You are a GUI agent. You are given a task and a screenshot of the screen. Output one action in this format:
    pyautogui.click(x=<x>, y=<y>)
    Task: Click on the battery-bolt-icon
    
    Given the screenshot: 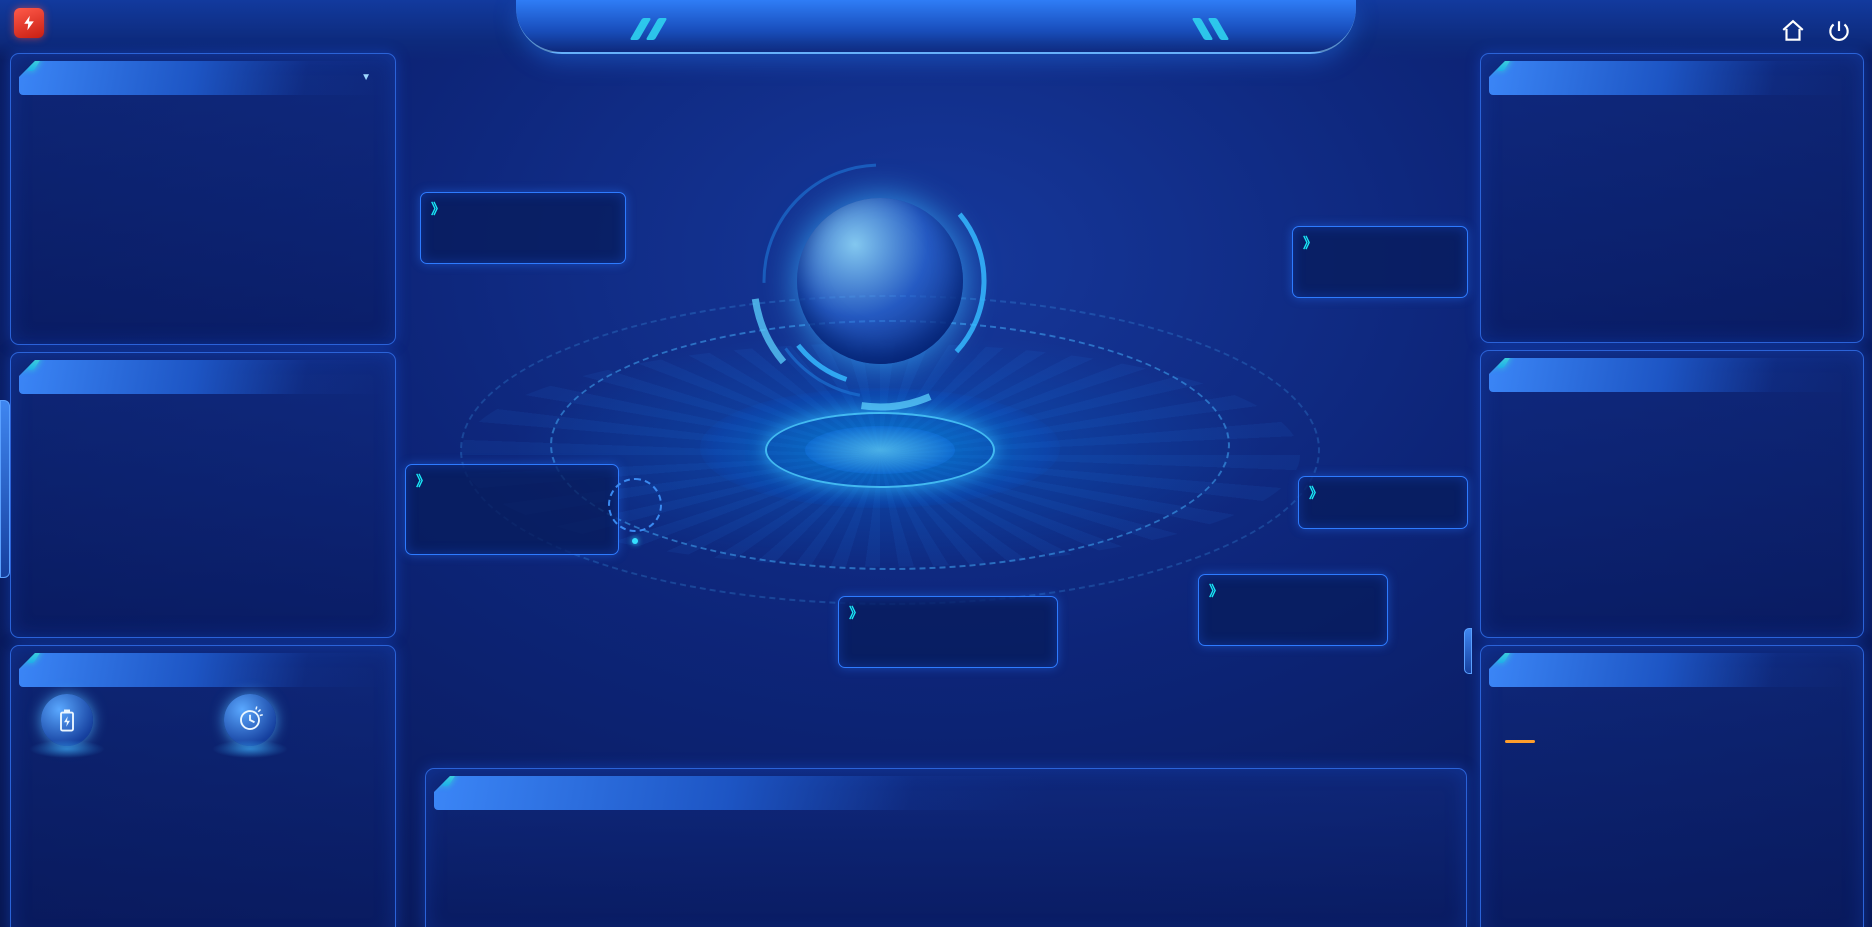 What is the action you would take?
    pyautogui.click(x=67, y=720)
    